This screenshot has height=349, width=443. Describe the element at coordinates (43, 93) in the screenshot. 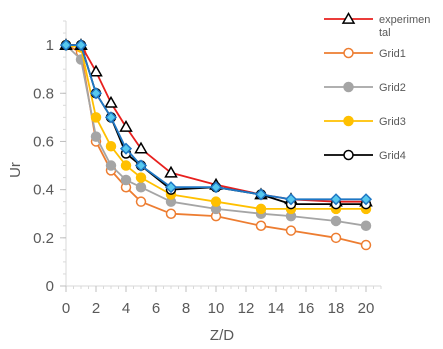

I see `y-tick-label: 0.8` at that location.